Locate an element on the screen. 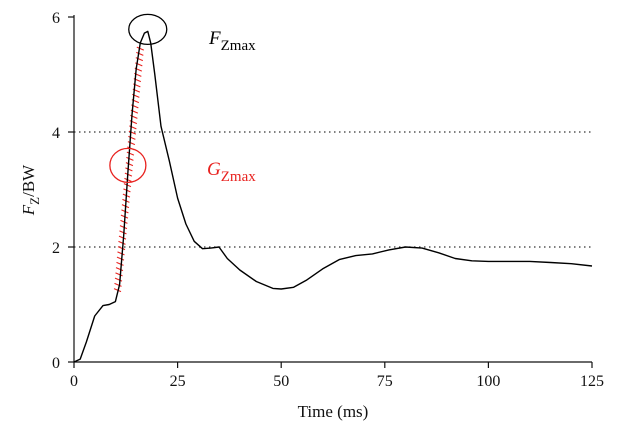 This screenshot has height=432, width=619. x-axis-label: Time (ms) is located at coordinates (333, 411).